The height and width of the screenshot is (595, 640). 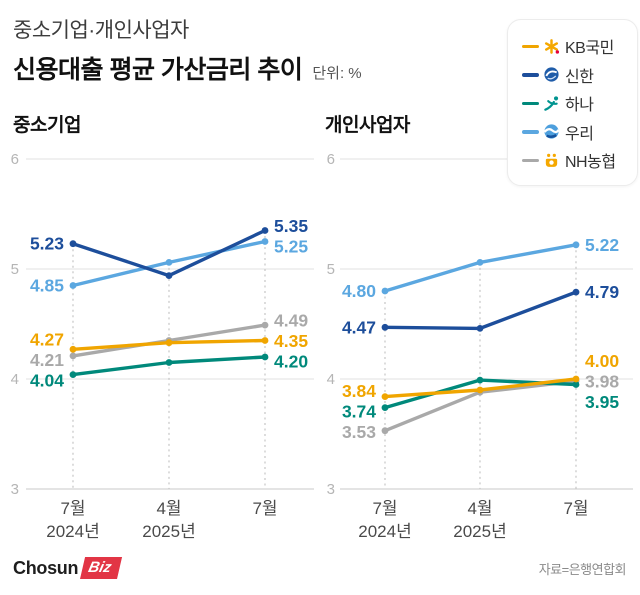 What do you see at coordinates (47, 244) in the screenshot?
I see `value-label: 5.23` at bounding box center [47, 244].